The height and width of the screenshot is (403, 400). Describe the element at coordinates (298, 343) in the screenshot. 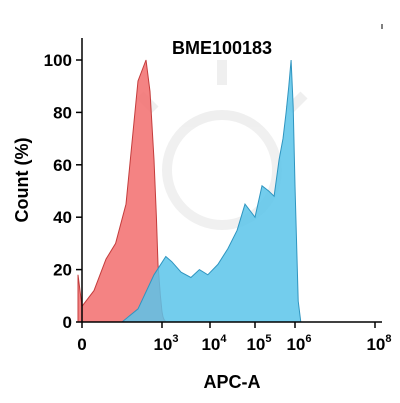

I see `x-tick-label: 10⁶` at that location.